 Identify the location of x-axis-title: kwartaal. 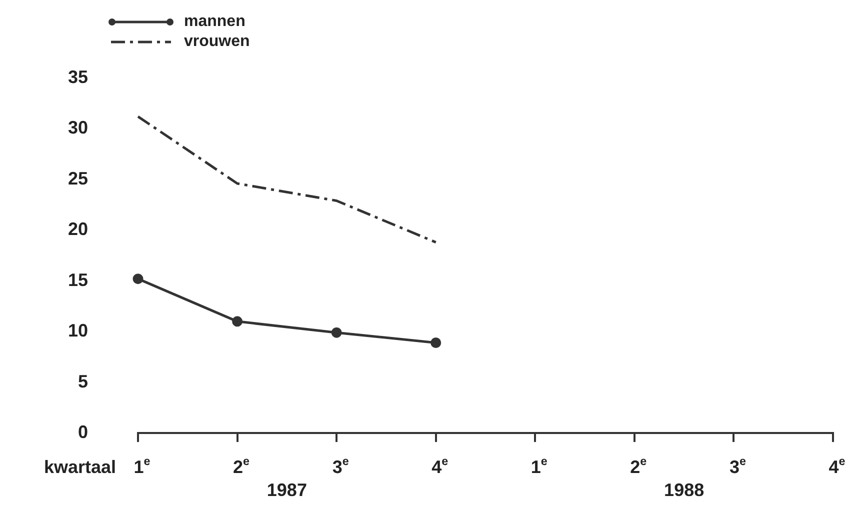
(80, 467).